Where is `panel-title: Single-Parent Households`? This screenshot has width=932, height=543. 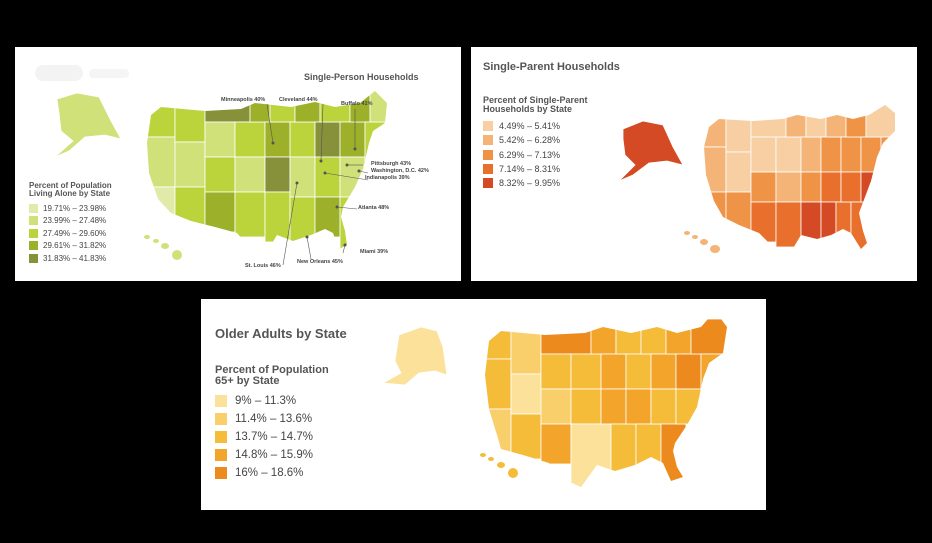
panel-title: Single-Parent Households is located at coordinates (551, 67).